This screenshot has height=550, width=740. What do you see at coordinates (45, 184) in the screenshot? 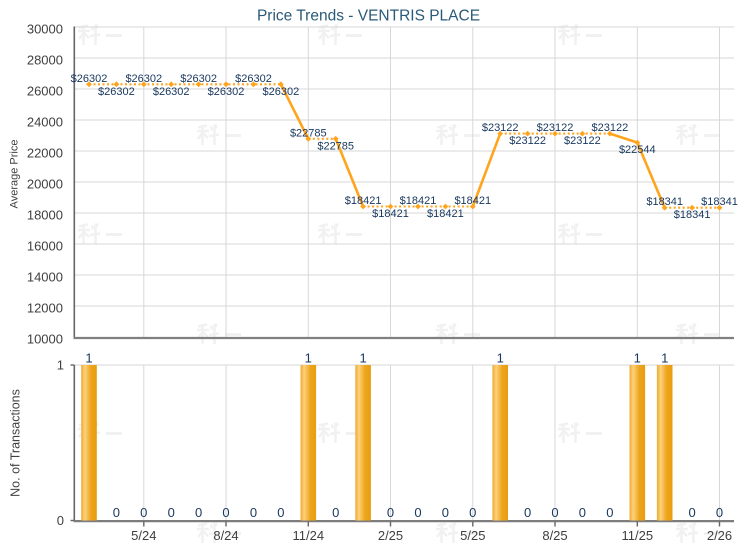
I see `svg-text: 20000` at bounding box center [45, 184].